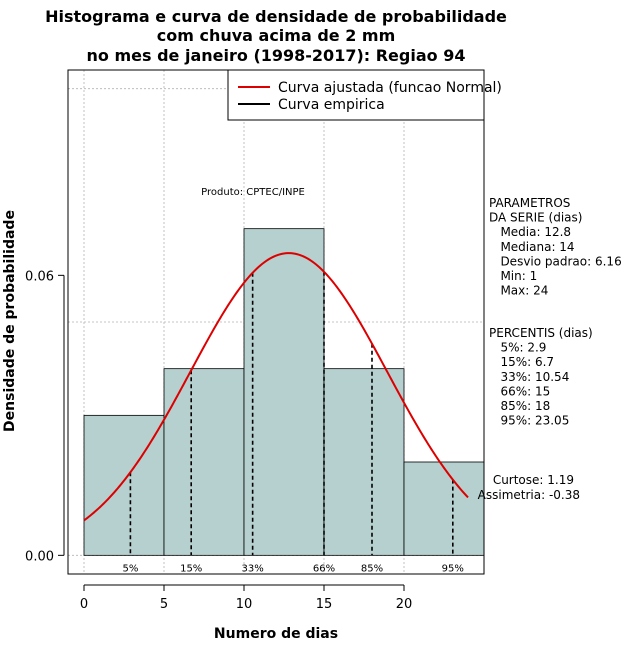  I want to click on percentile-label: 33%, so click(253, 568).